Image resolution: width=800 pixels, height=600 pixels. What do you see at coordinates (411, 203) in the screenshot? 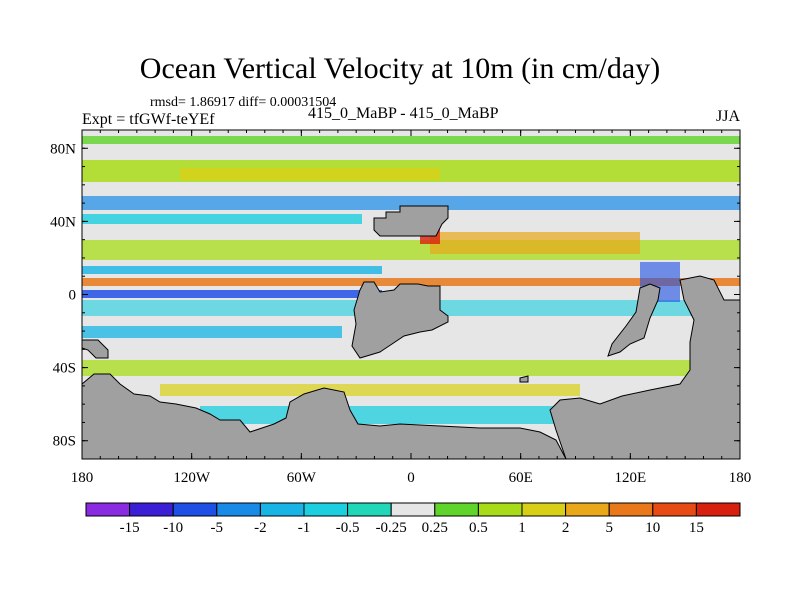
I see `north-downwelling-band` at bounding box center [411, 203].